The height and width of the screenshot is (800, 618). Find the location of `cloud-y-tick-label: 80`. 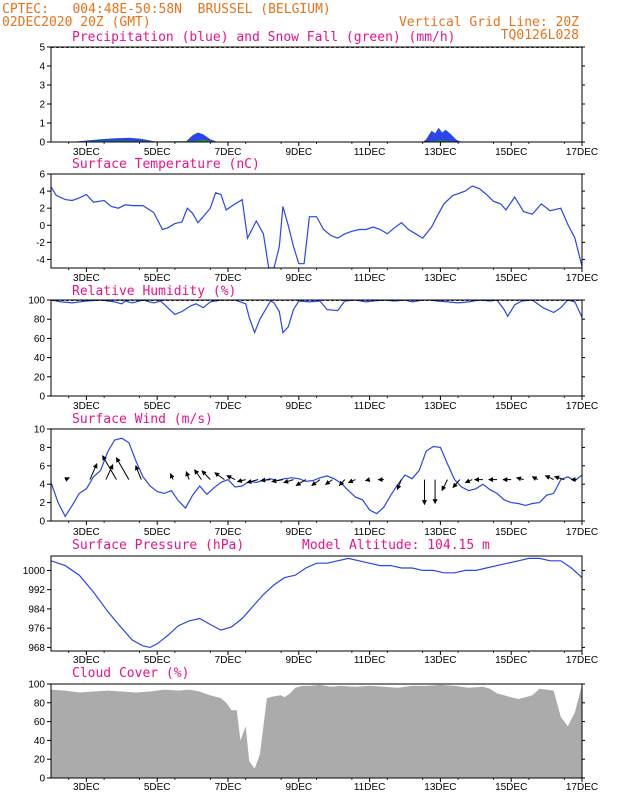

cloud-y-tick-label: 80 is located at coordinates (40, 703).